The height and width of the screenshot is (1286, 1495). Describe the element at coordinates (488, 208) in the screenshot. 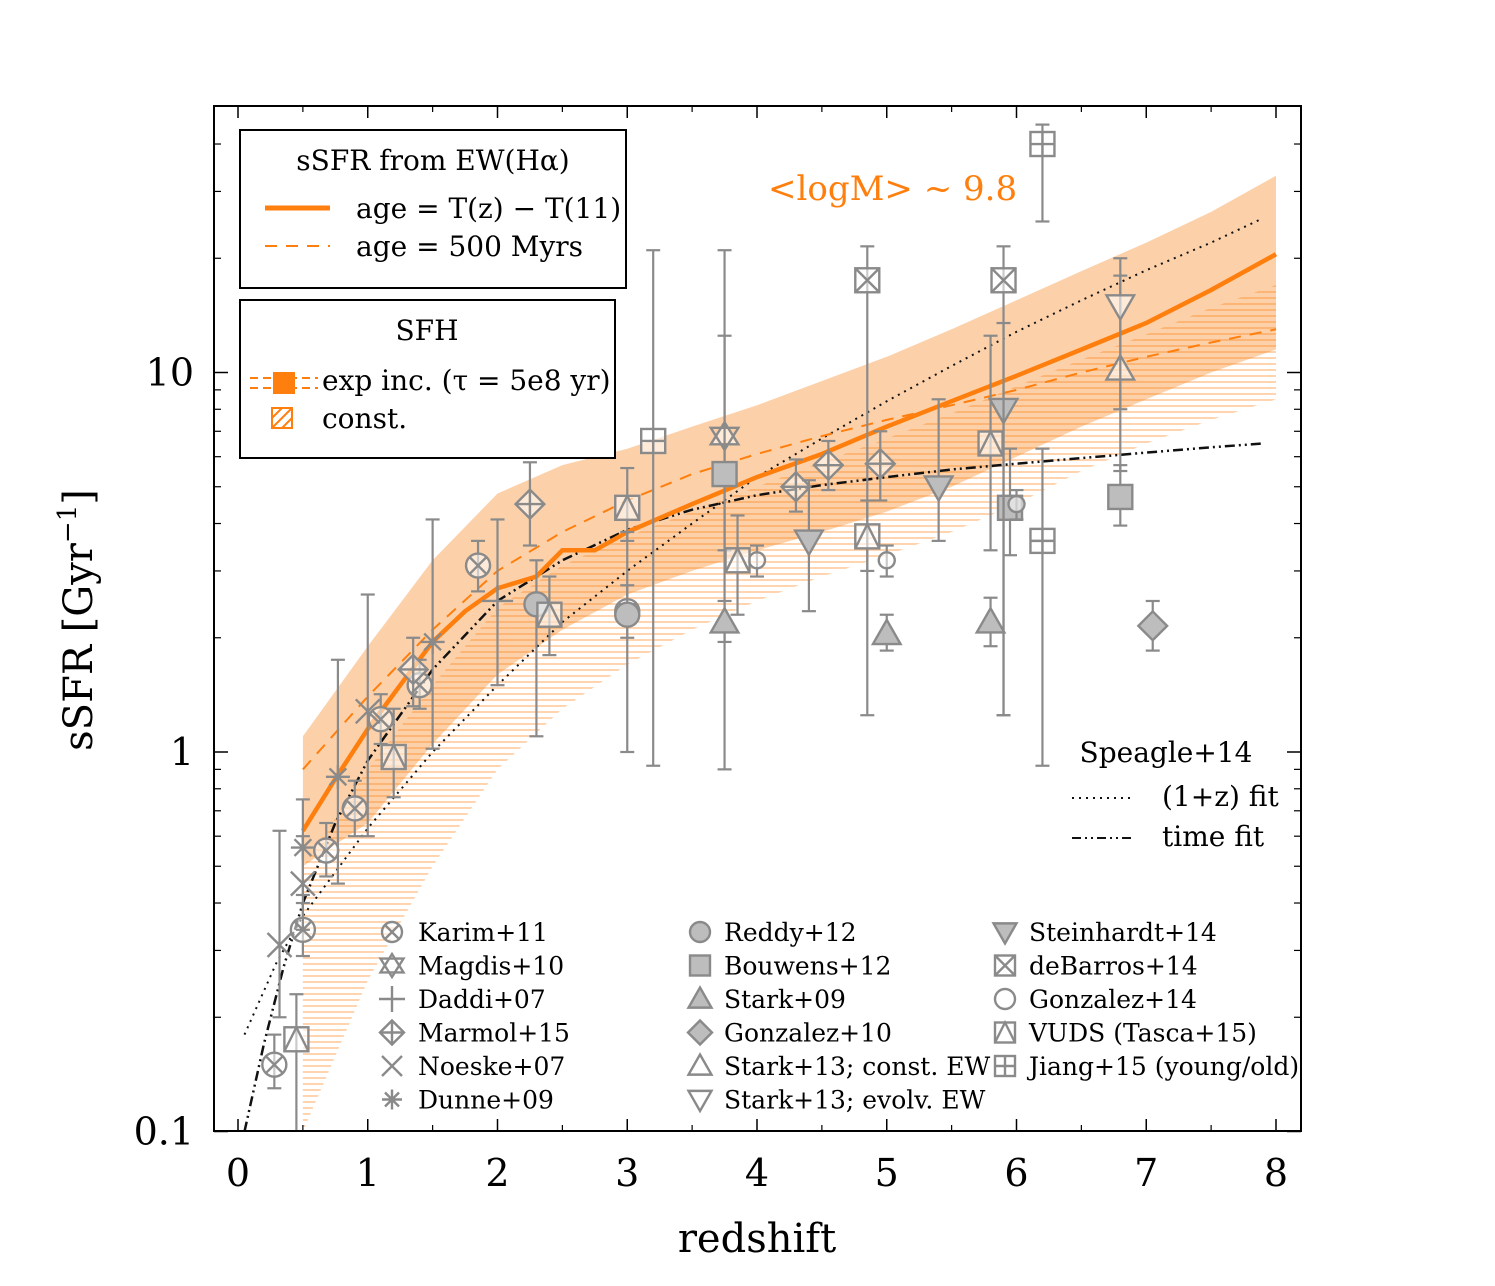

I see `legend-ew-entry-1: age = T(z) − T(11)` at that location.